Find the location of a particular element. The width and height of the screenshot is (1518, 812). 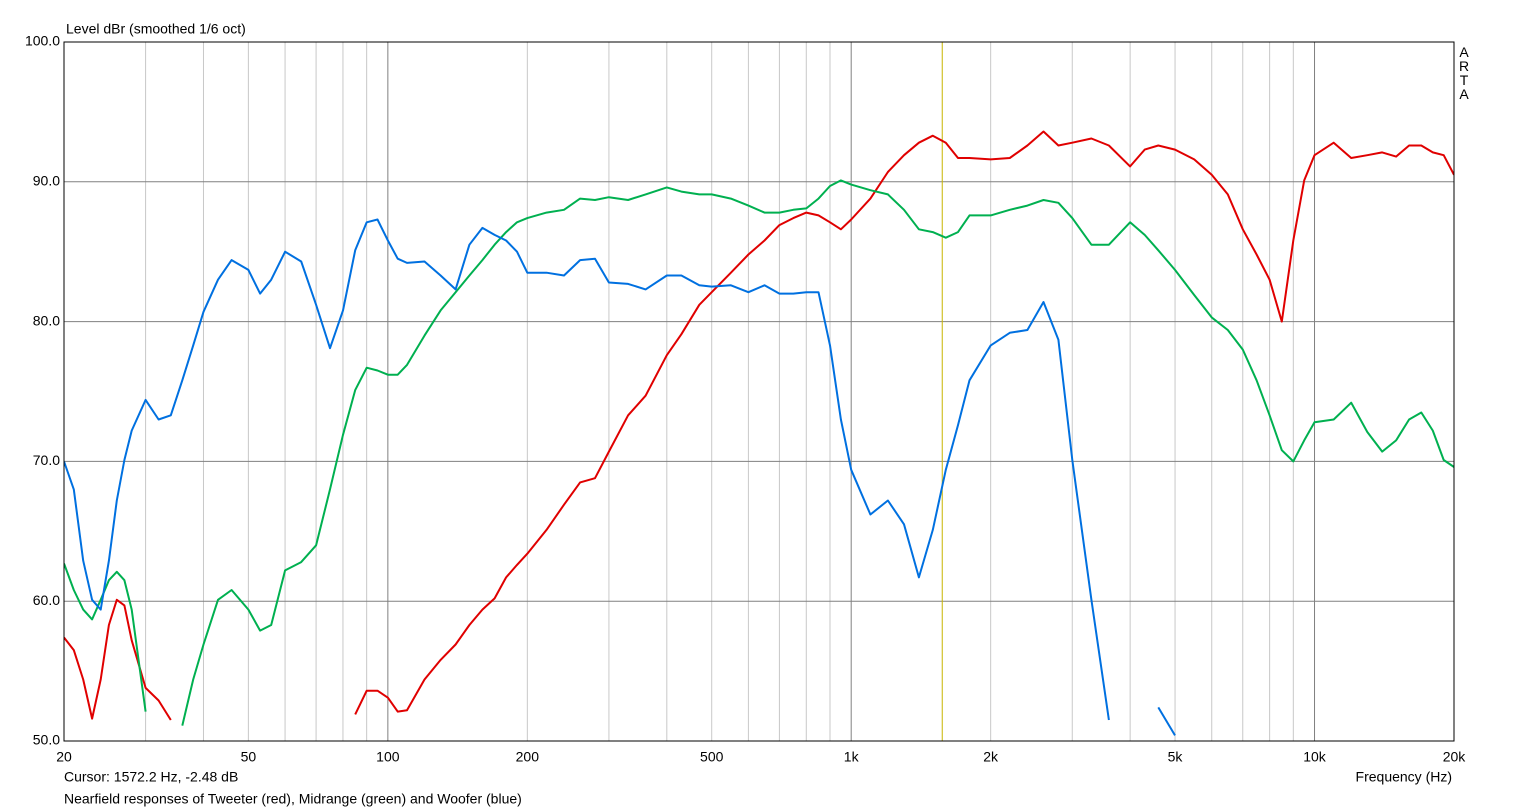

x-tick-label: 2k is located at coordinates (991, 757).